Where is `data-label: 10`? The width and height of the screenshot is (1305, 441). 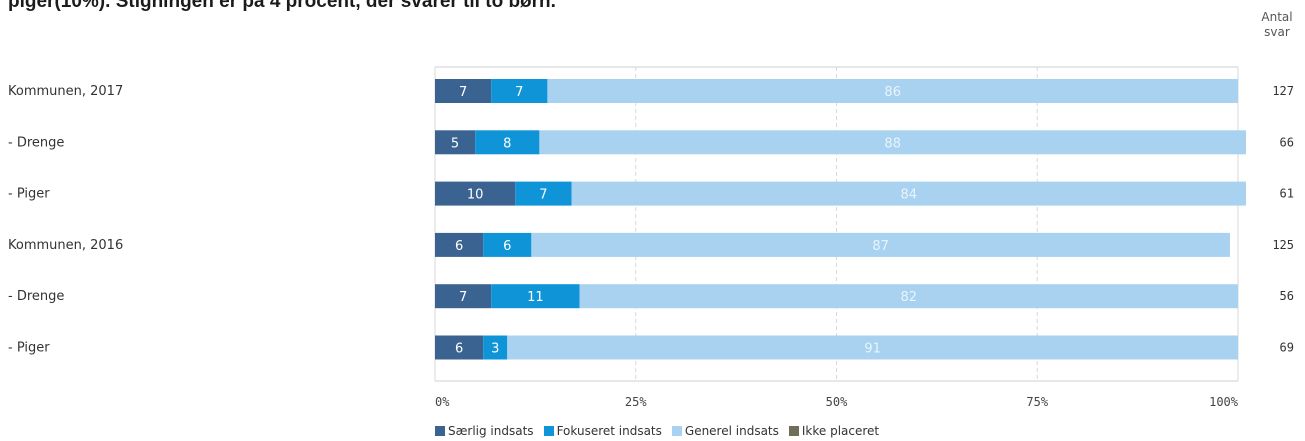 data-label: 10 is located at coordinates (475, 195).